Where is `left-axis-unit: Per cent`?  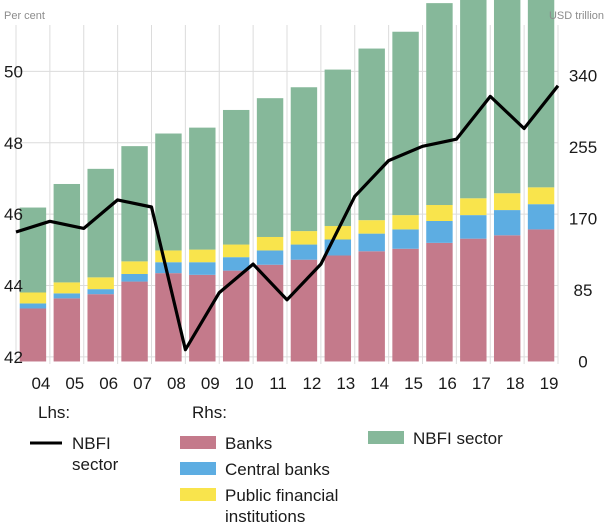
left-axis-unit: Per cent is located at coordinates (24, 16).